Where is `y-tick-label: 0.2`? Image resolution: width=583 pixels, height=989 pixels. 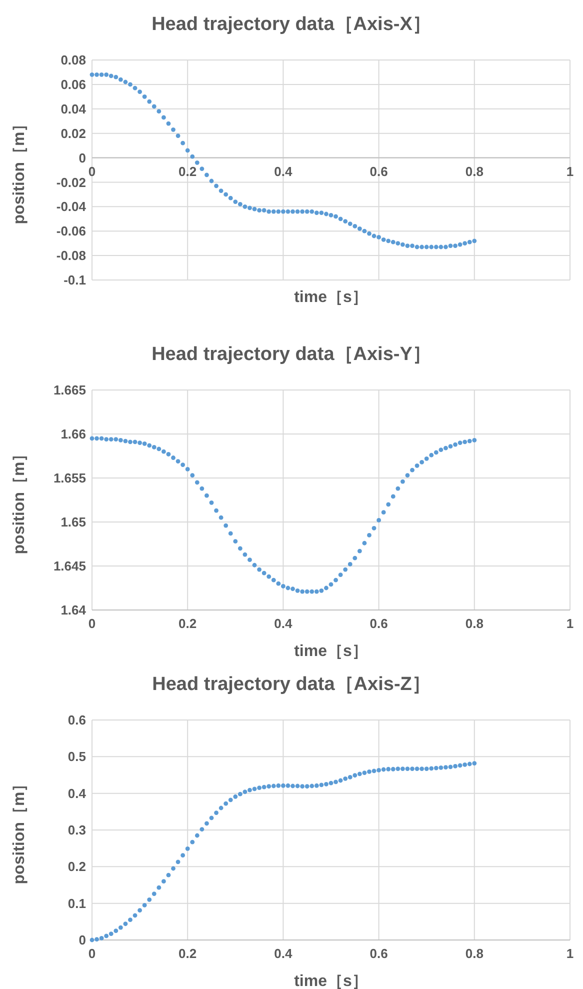 y-tick-label: 0.2 is located at coordinates (77, 866).